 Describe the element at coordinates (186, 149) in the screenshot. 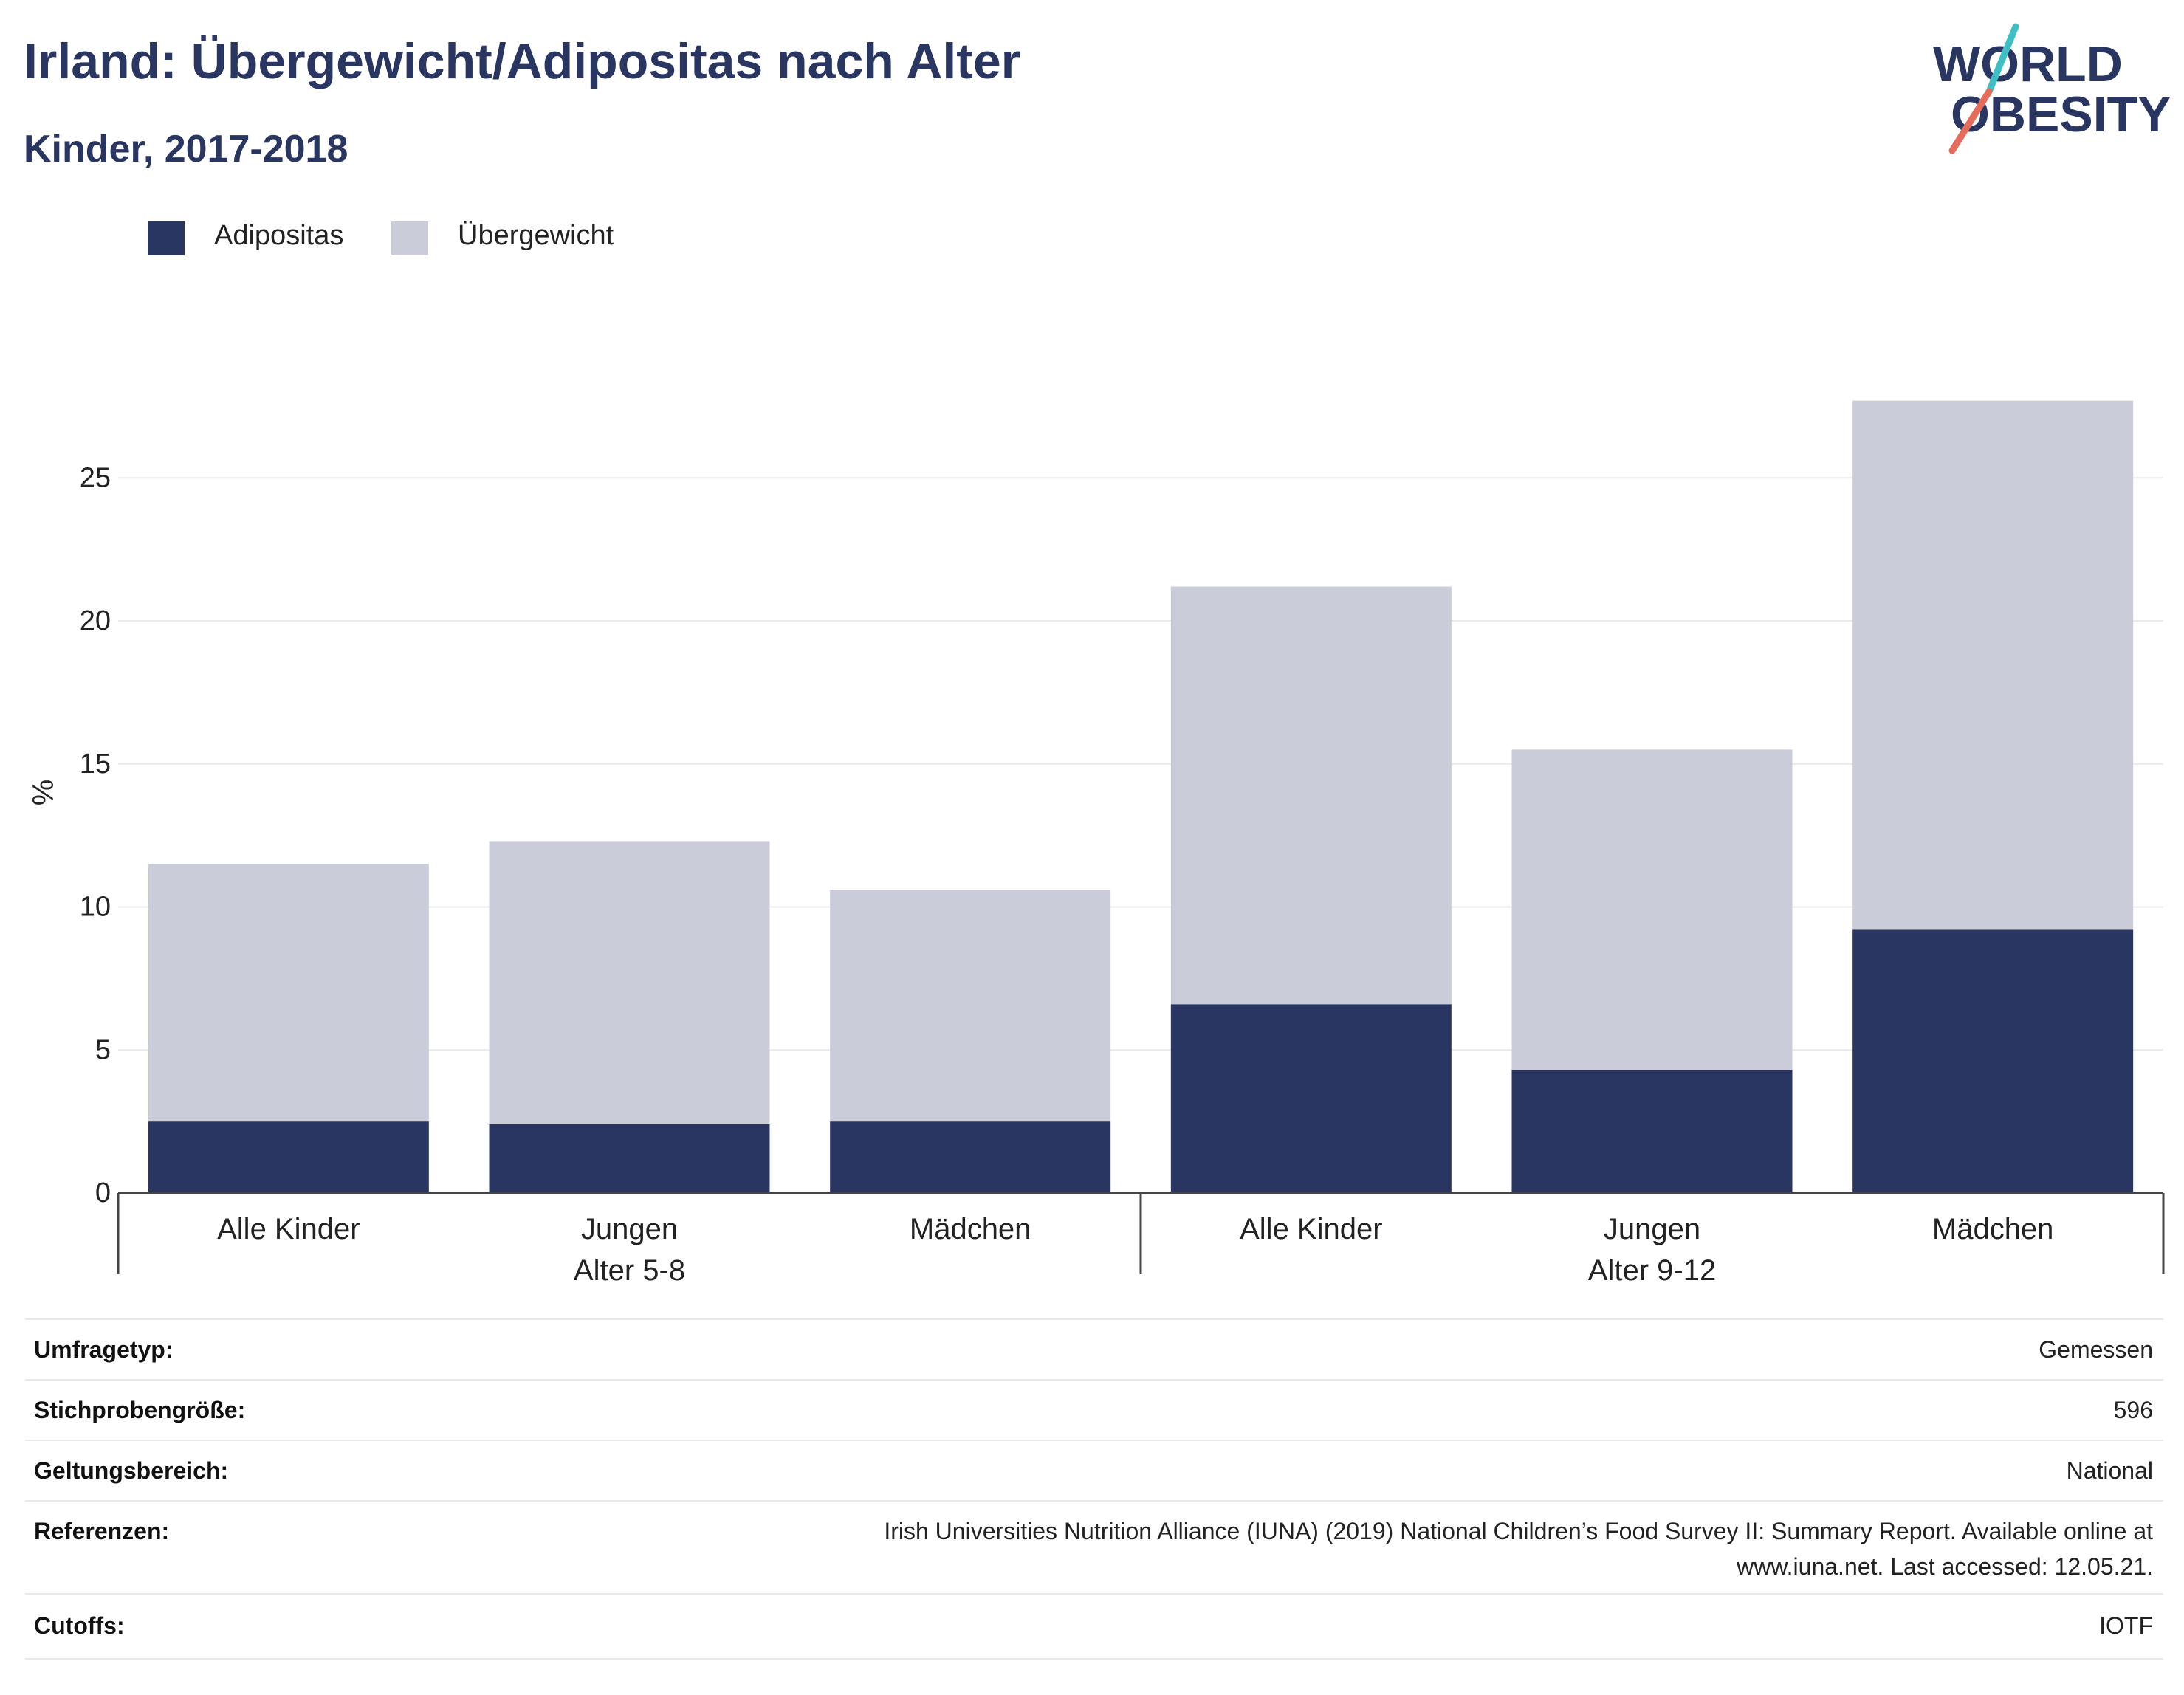

I see `chart-subtitle: Kinder, 2017-2018` at that location.